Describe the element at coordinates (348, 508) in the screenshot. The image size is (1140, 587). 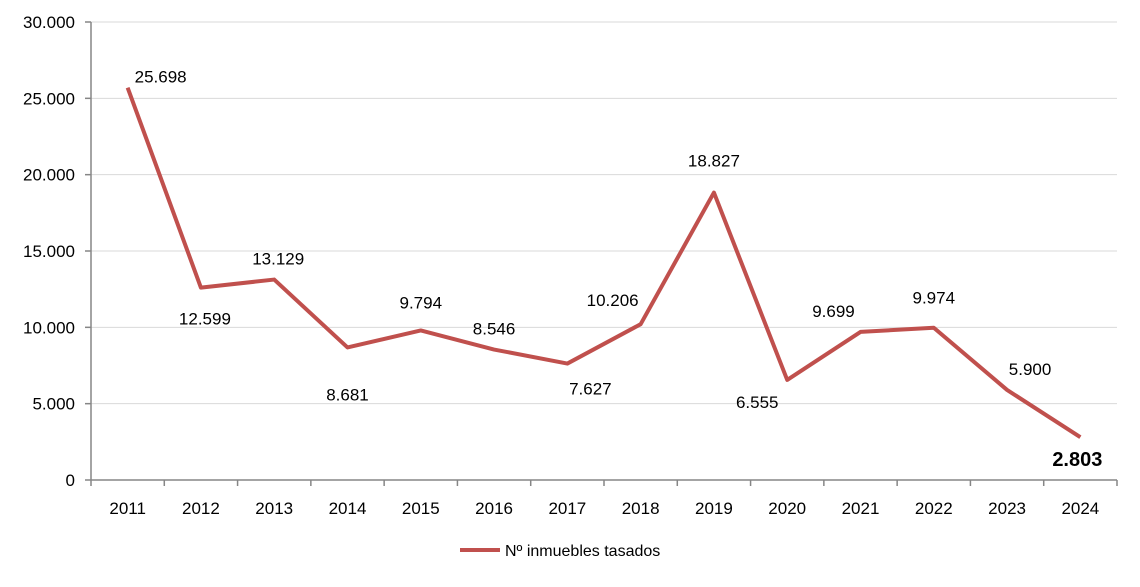
I see `x-tick-label: 2014` at that location.